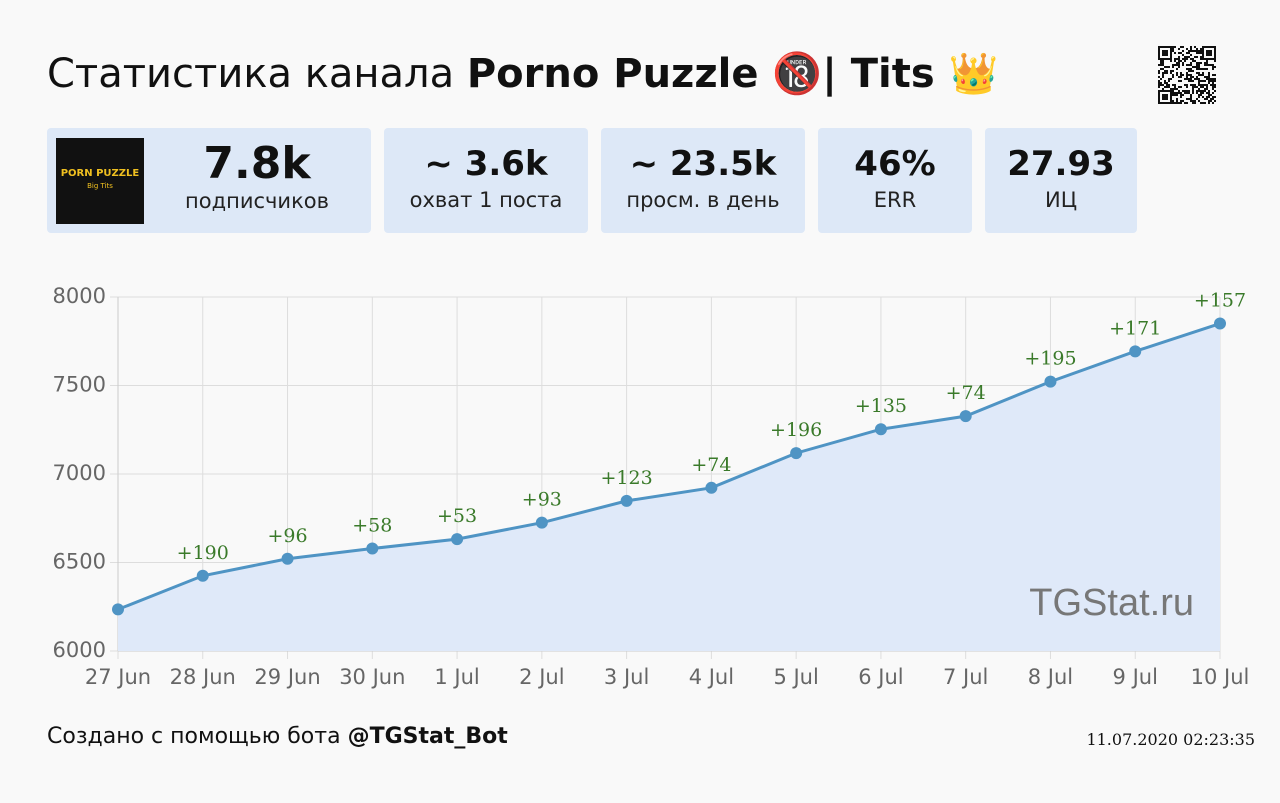 The image size is (1280, 803). What do you see at coordinates (100, 181) in the screenshot?
I see `logo: PORN PUZZLE Big Tits` at bounding box center [100, 181].